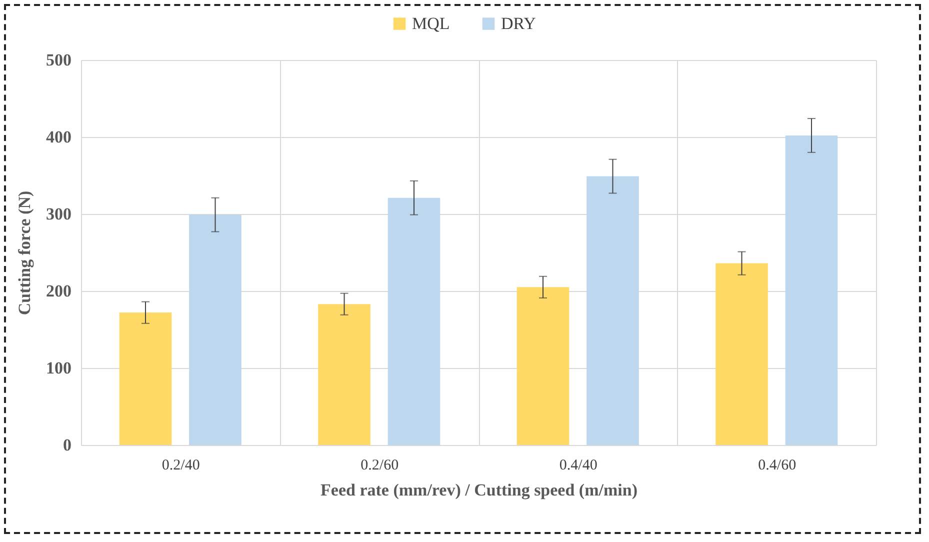  What do you see at coordinates (59, 60) in the screenshot?
I see `y-tick-label: 500` at bounding box center [59, 60].